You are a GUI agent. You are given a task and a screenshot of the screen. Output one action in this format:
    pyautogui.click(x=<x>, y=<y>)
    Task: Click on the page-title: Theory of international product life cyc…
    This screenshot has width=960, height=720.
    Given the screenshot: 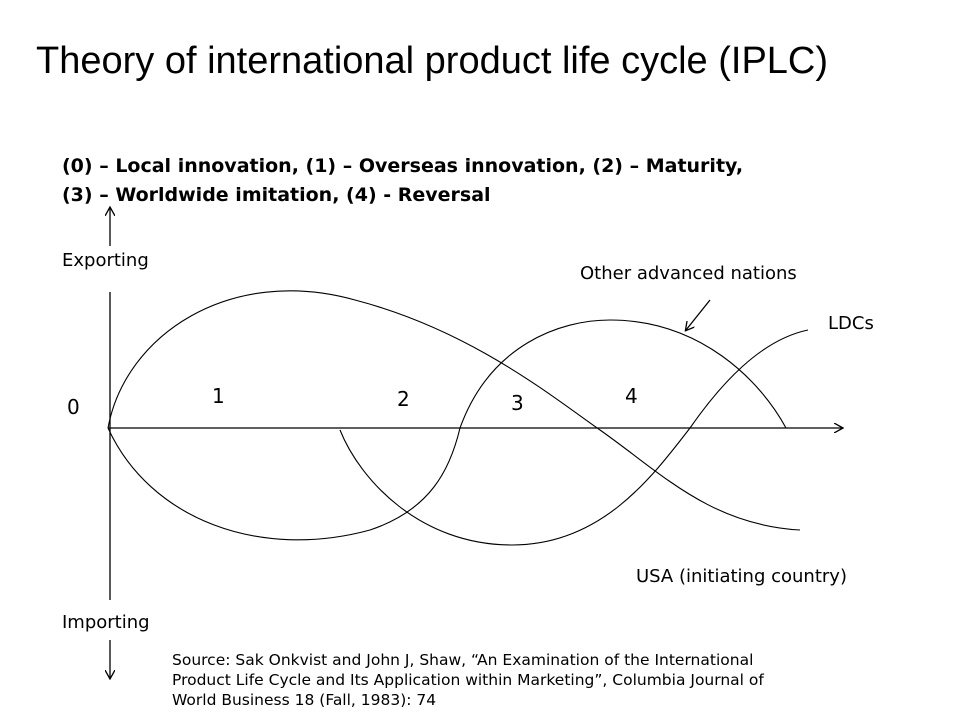 What is the action you would take?
    pyautogui.click(x=432, y=61)
    